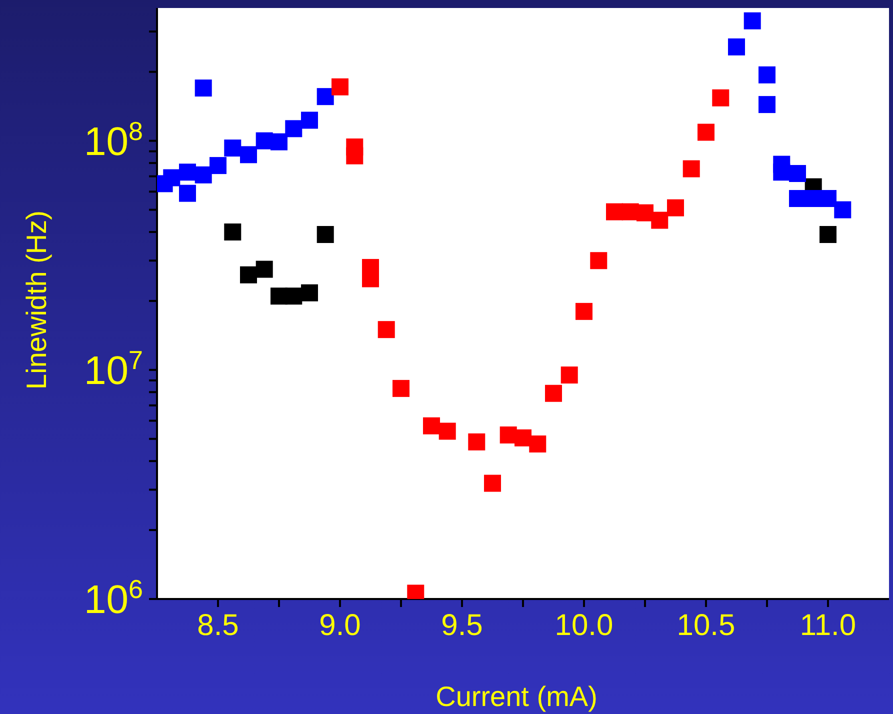 This screenshot has width=893, height=714. Describe the element at coordinates (584, 625) in the screenshot. I see `x-tick-label: 10.0` at that location.